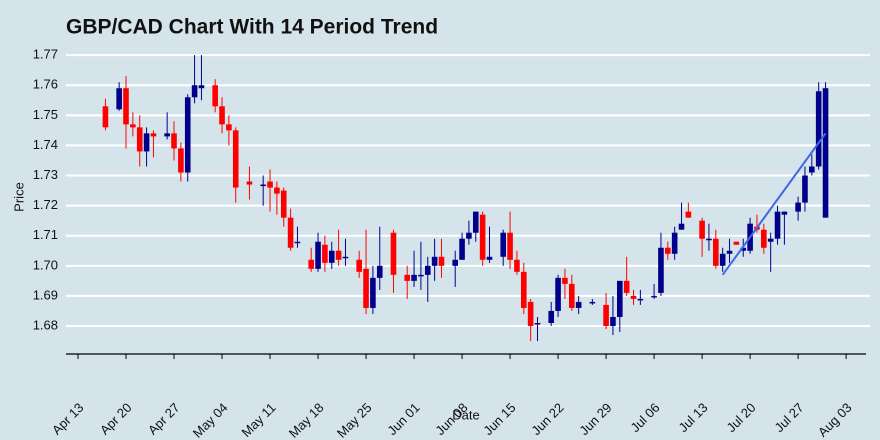  I want to click on x-tick-label: Jul 13, so click(692, 417).